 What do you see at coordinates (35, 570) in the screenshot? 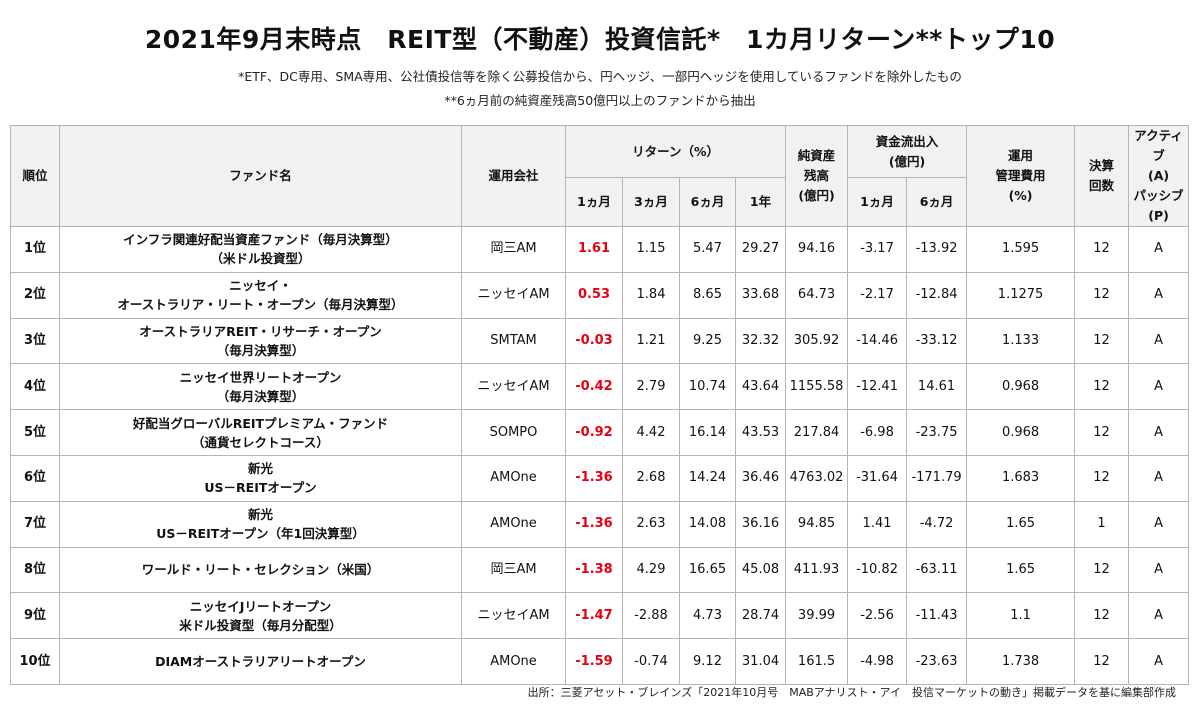
I see `rank-cell: 8位` at bounding box center [35, 570].